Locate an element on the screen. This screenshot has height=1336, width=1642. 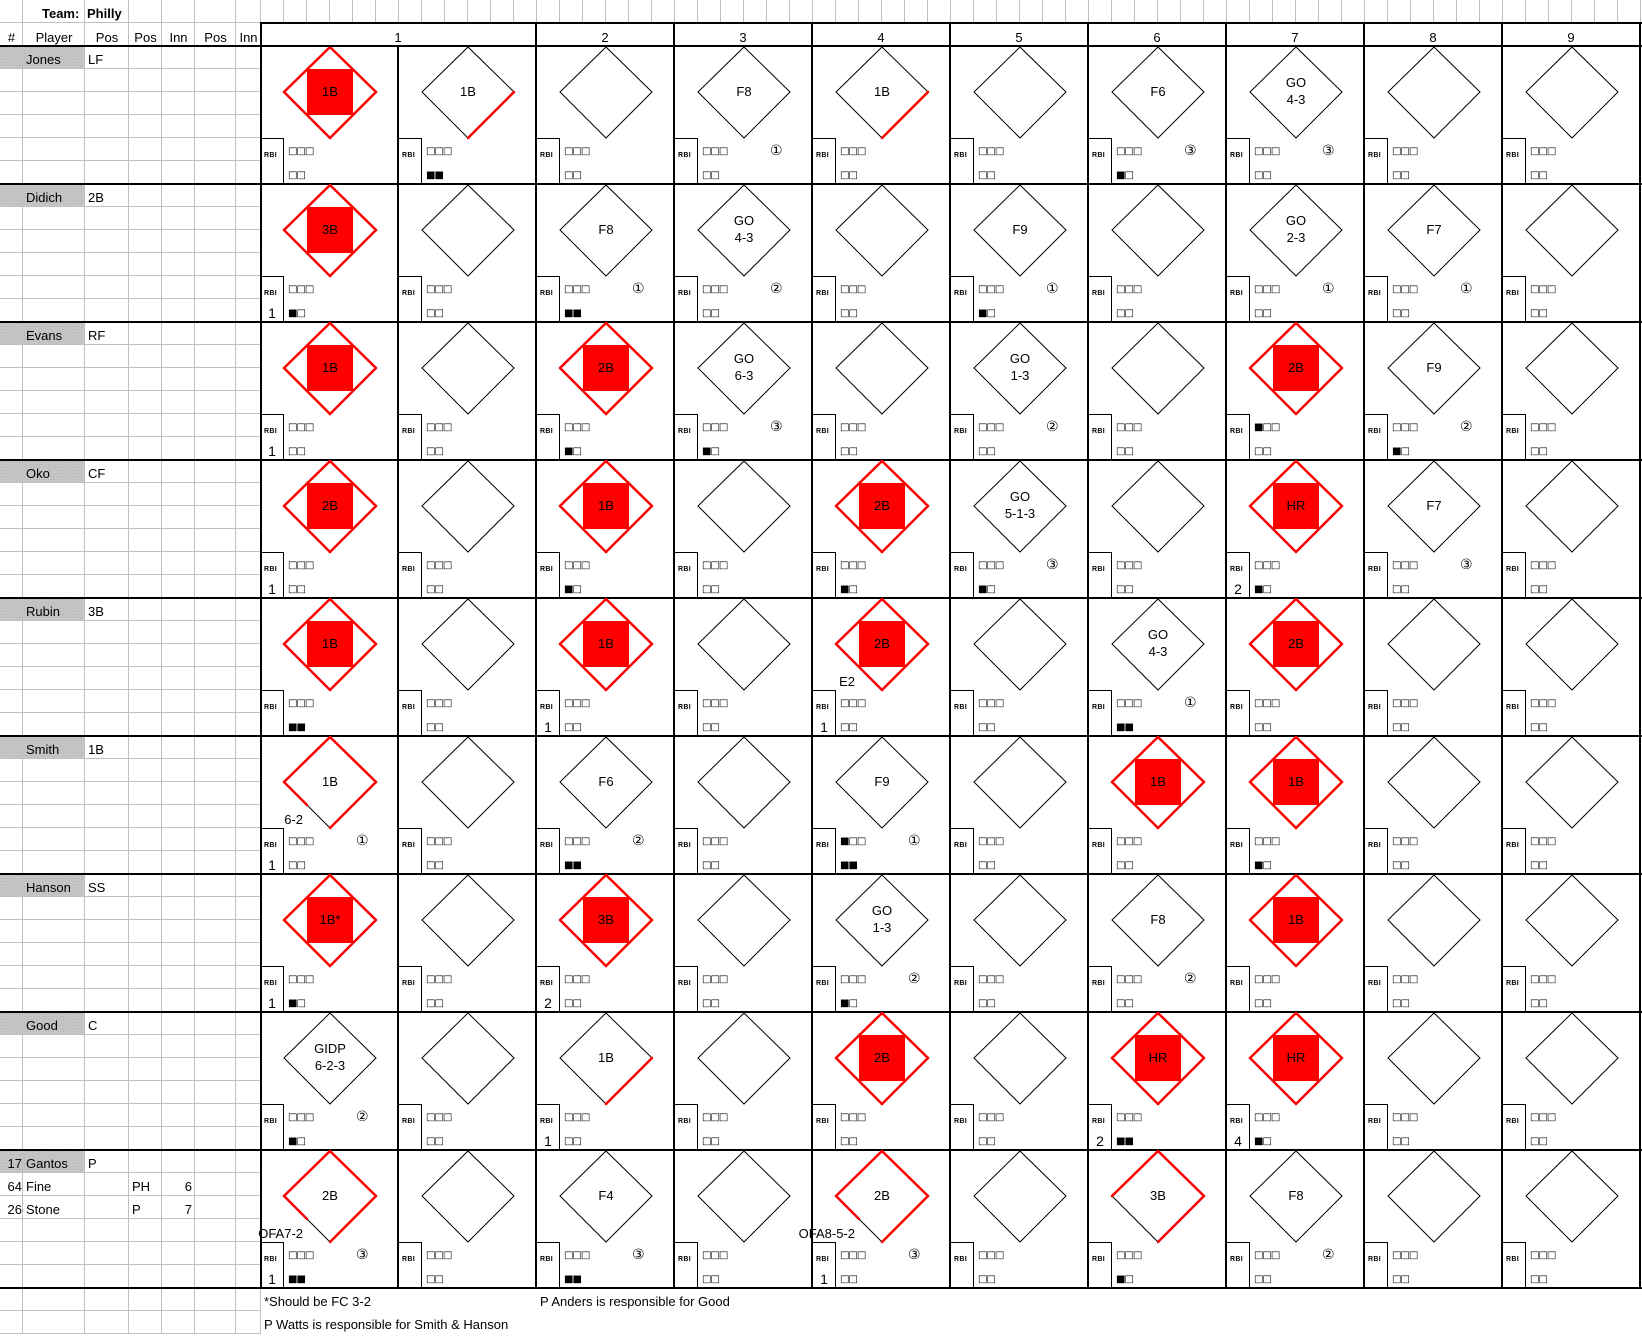
at-bat-cell: 1B RBI □□□ □□ is located at coordinates (1296, 943).